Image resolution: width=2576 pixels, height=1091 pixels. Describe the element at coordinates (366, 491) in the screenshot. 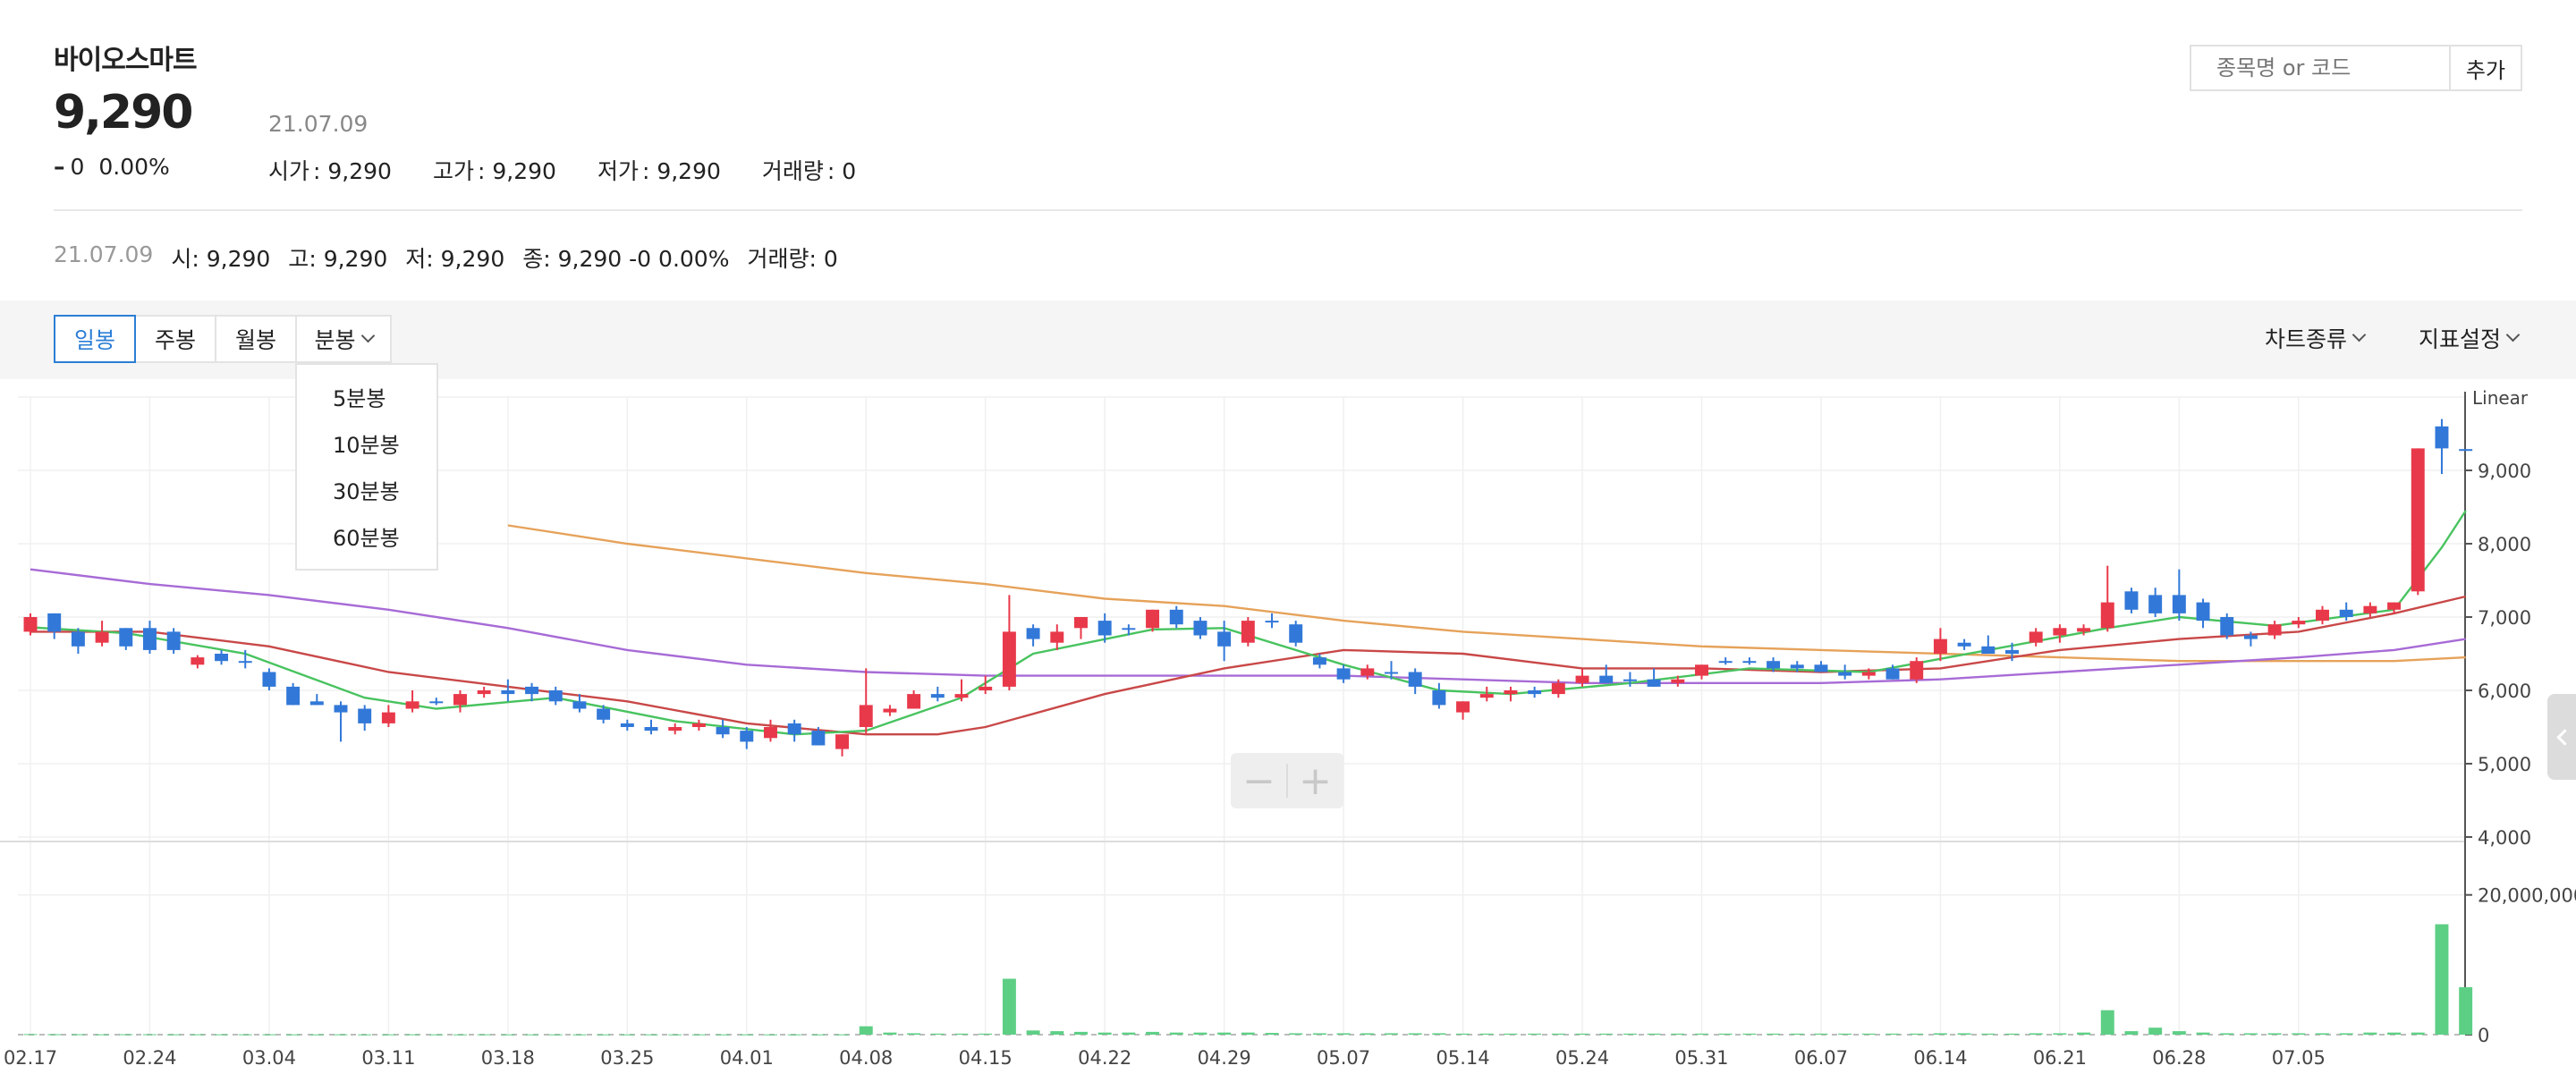

I see `option-30min: 30분봉` at that location.